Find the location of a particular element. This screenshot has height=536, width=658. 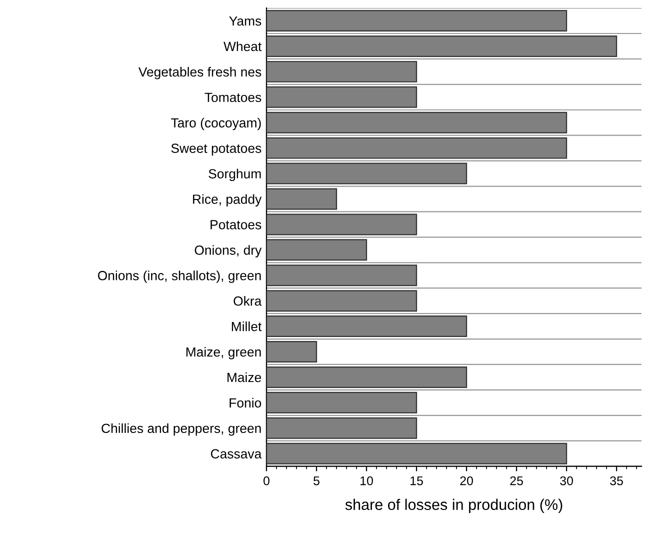

x-tick-label: 20 is located at coordinates (466, 481).